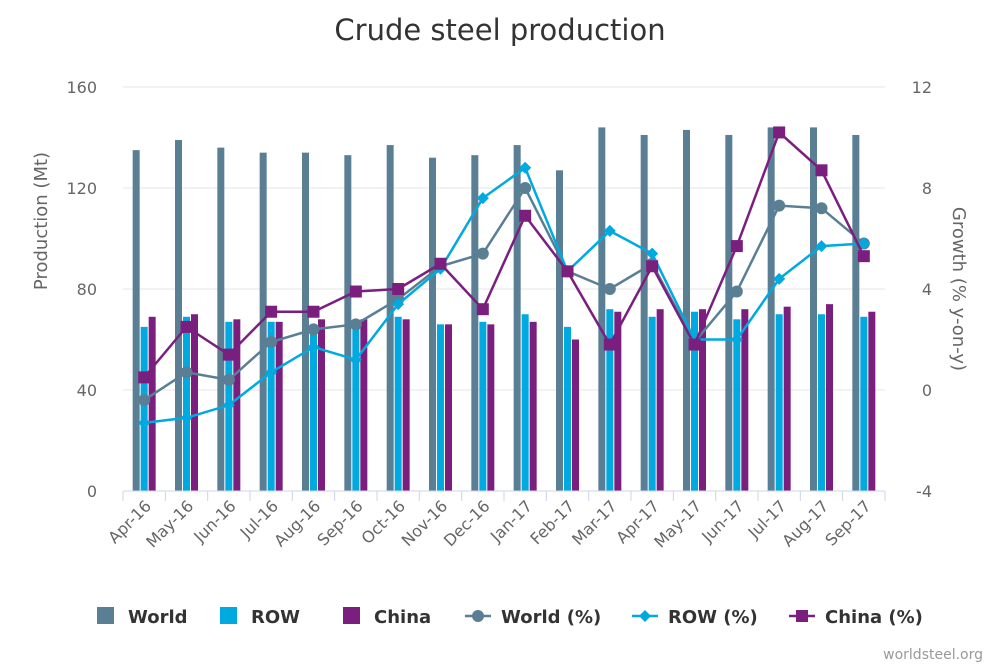  What do you see at coordinates (933, 655) in the screenshot?
I see `credit-text: worldsteel.org` at bounding box center [933, 655].